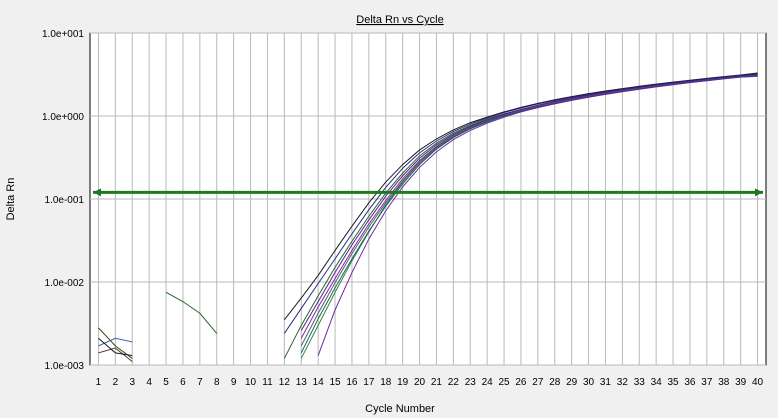  Describe the element at coordinates (65, 200) in the screenshot. I see `y-tick-label: 1.0e-001` at that location.